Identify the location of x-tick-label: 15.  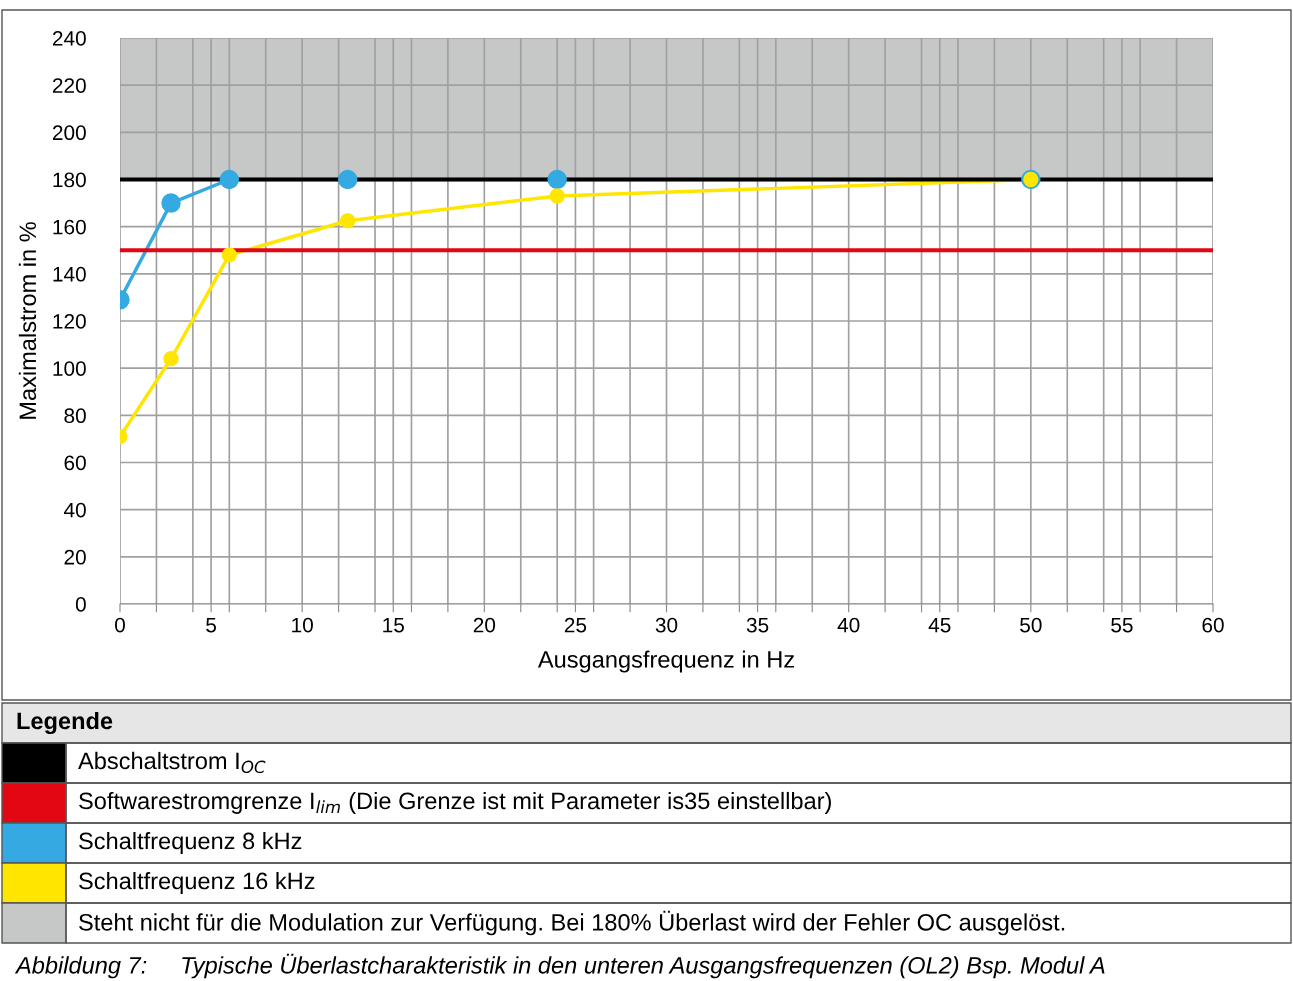
(393, 625).